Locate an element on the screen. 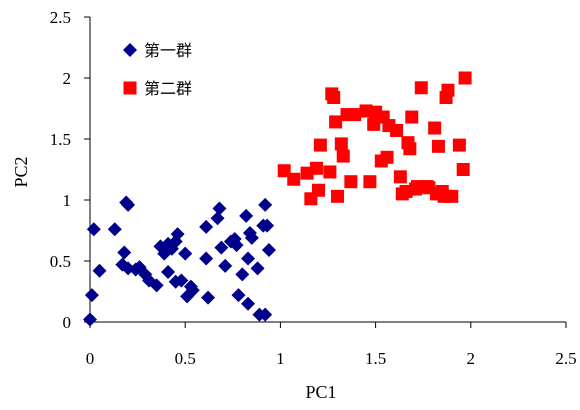  y-tick-label: 2 is located at coordinates (67, 78).